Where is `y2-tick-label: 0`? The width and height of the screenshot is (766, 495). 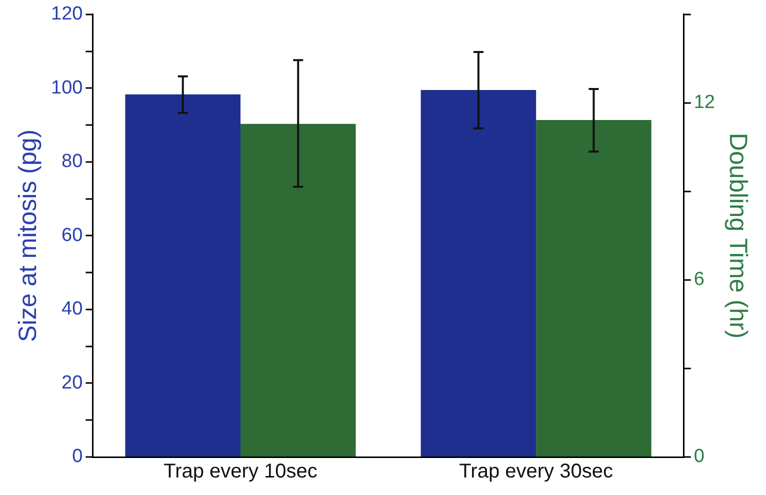 y2-tick-label: 0 is located at coordinates (699, 457).